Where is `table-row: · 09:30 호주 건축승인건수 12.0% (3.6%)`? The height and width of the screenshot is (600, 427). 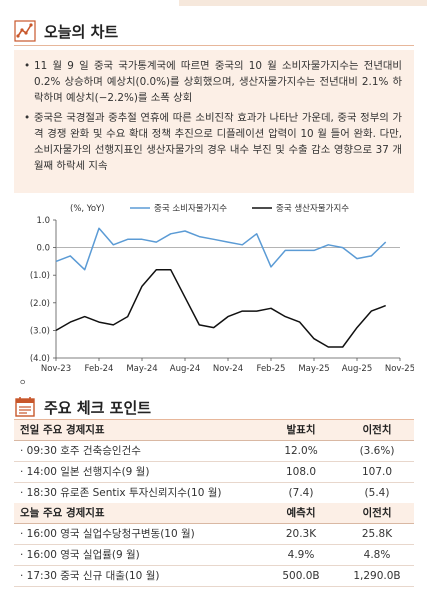 table-row: · 09:30 호주 건축승인건수 12.0% (3.6%) is located at coordinates (214, 451).